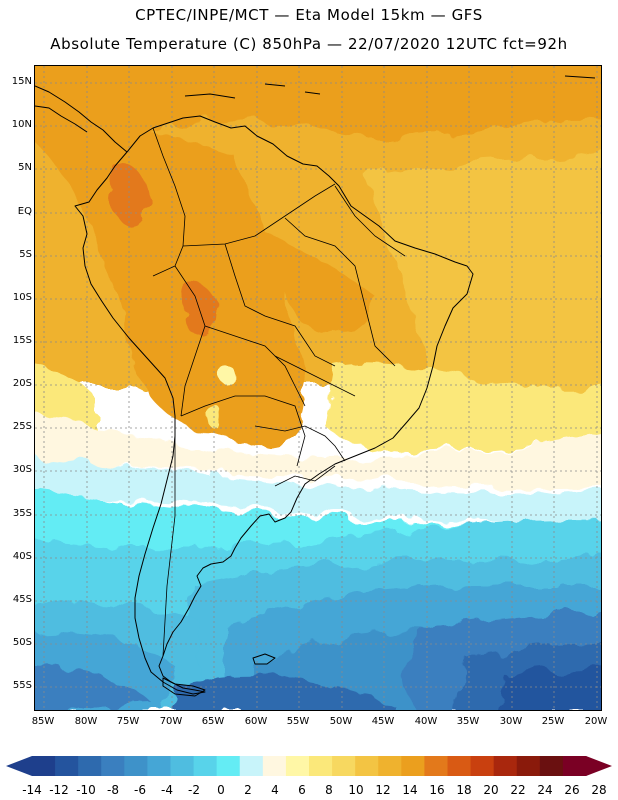  I want to click on lon-label: 35W, so click(468, 721).